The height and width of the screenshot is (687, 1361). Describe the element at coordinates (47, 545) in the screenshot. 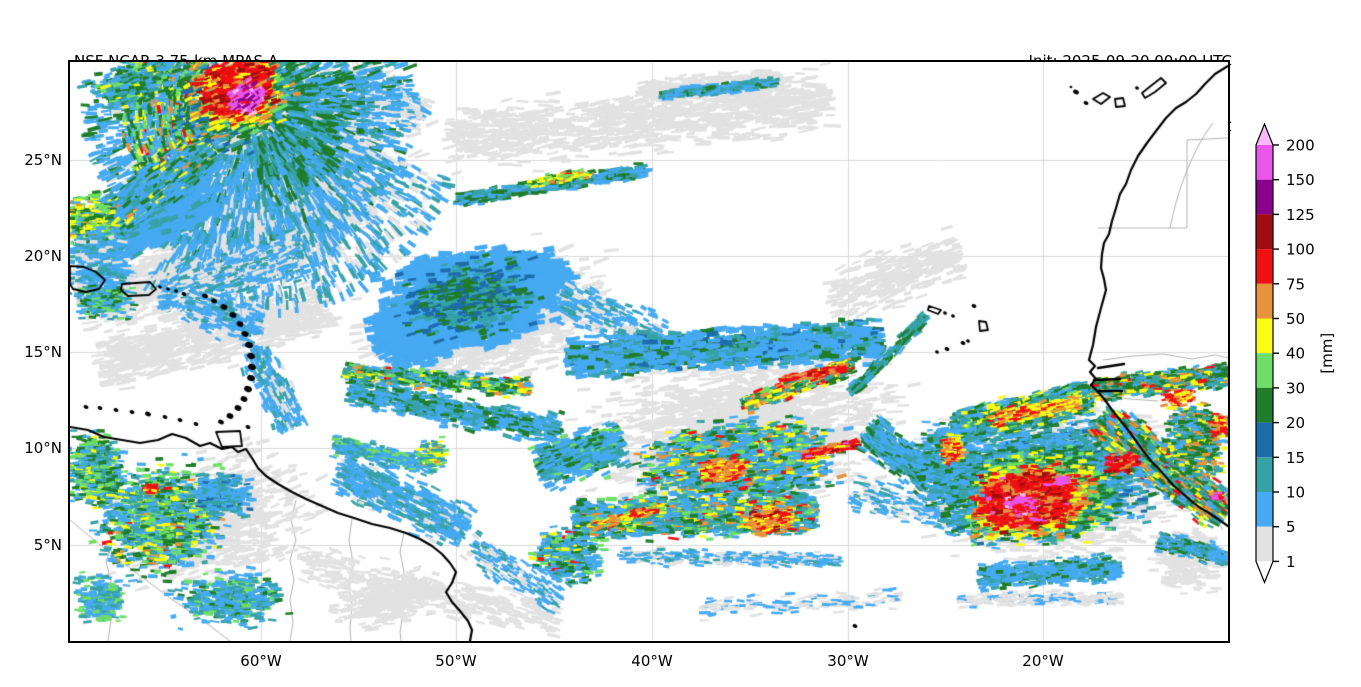

I see `lat-tick-label-4: 5°N` at that location.